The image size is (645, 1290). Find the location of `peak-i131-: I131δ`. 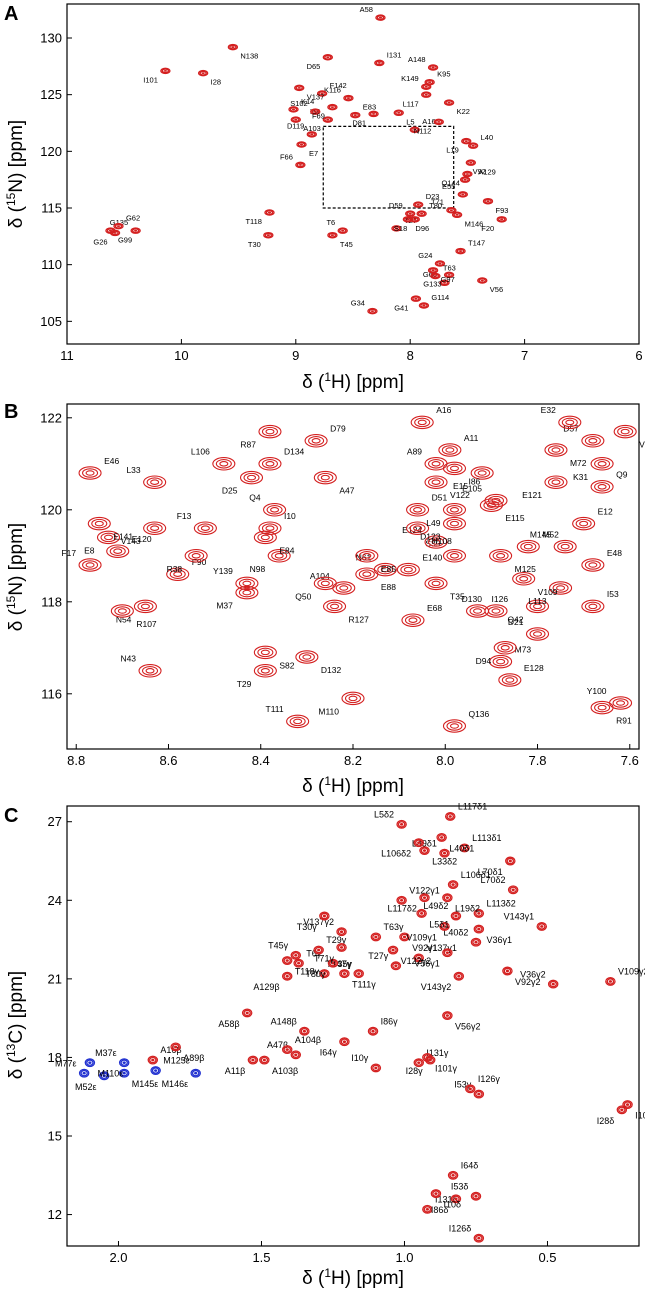

peak-i131-: I131δ is located at coordinates (439, 1204).